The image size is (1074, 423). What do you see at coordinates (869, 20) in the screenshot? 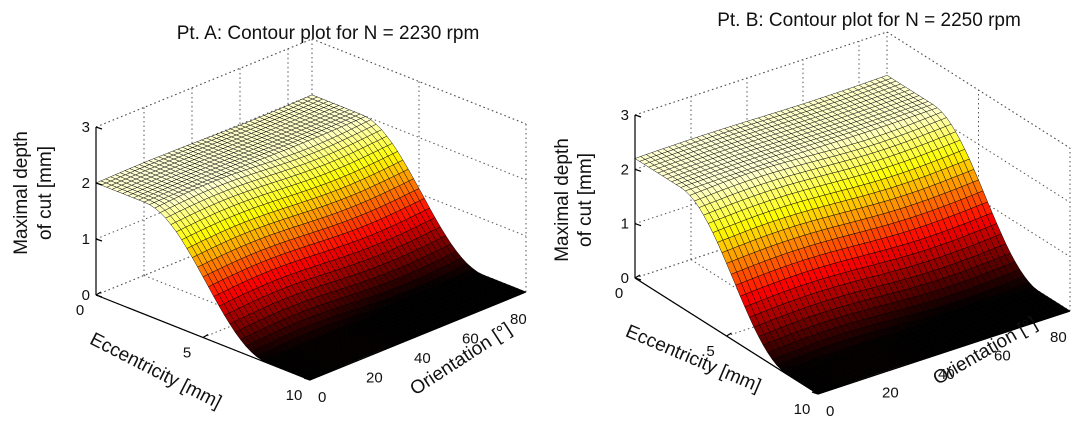
I see `chart-title: Pt. B: Contour plot for N = 2250 rpm` at bounding box center [869, 20].